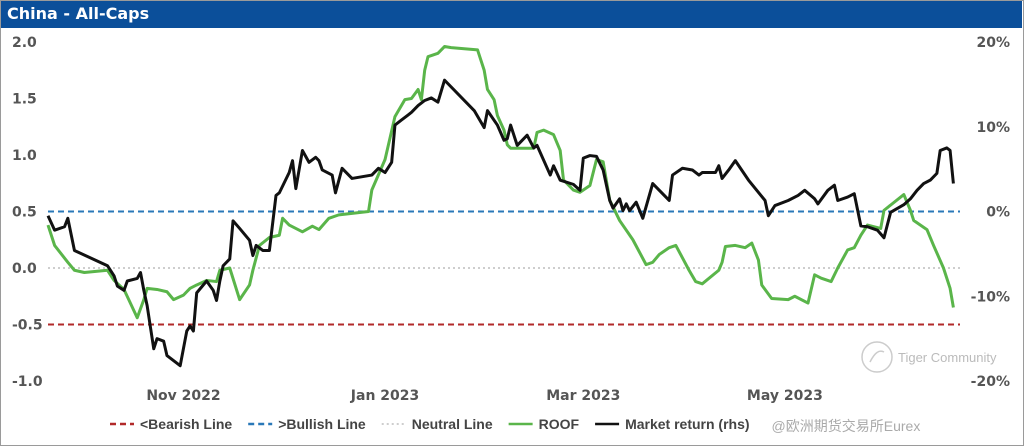 The height and width of the screenshot is (446, 1024). Describe the element at coordinates (24, 213) in the screenshot. I see `y-tick-label: 0.5` at that location.